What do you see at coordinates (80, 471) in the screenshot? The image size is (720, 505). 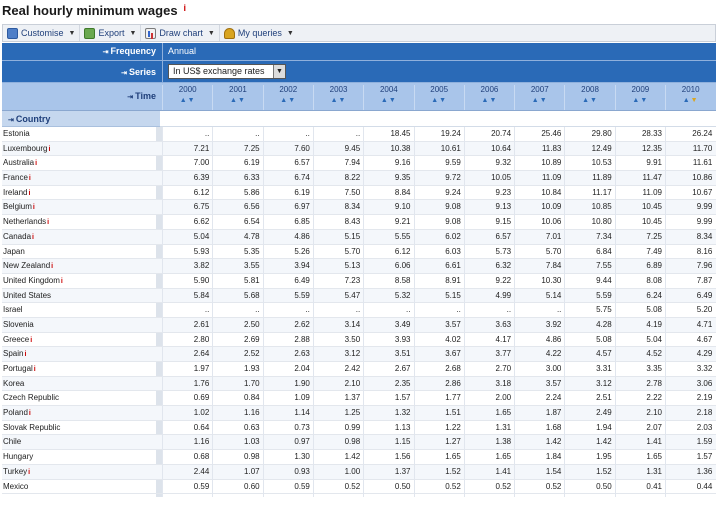 I see `country-name: Turkeyi` at bounding box center [80, 471].